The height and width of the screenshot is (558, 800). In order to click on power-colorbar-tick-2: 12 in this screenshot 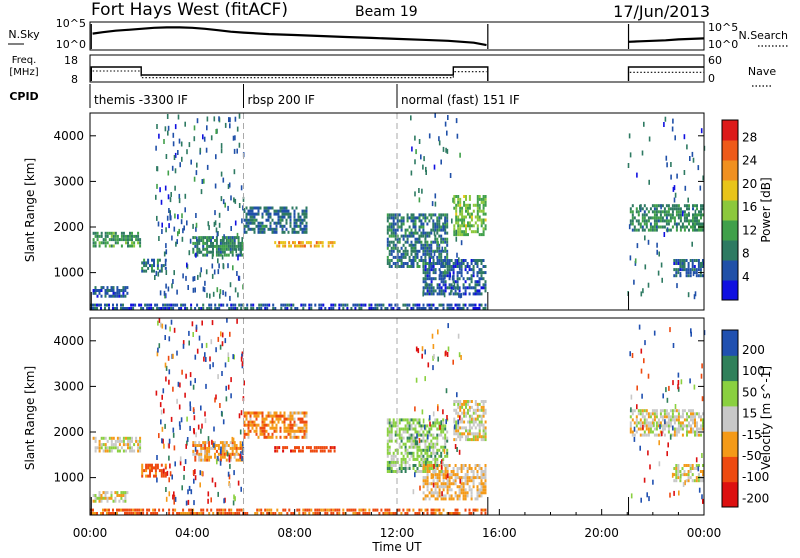, I will do `click(749, 230)`.